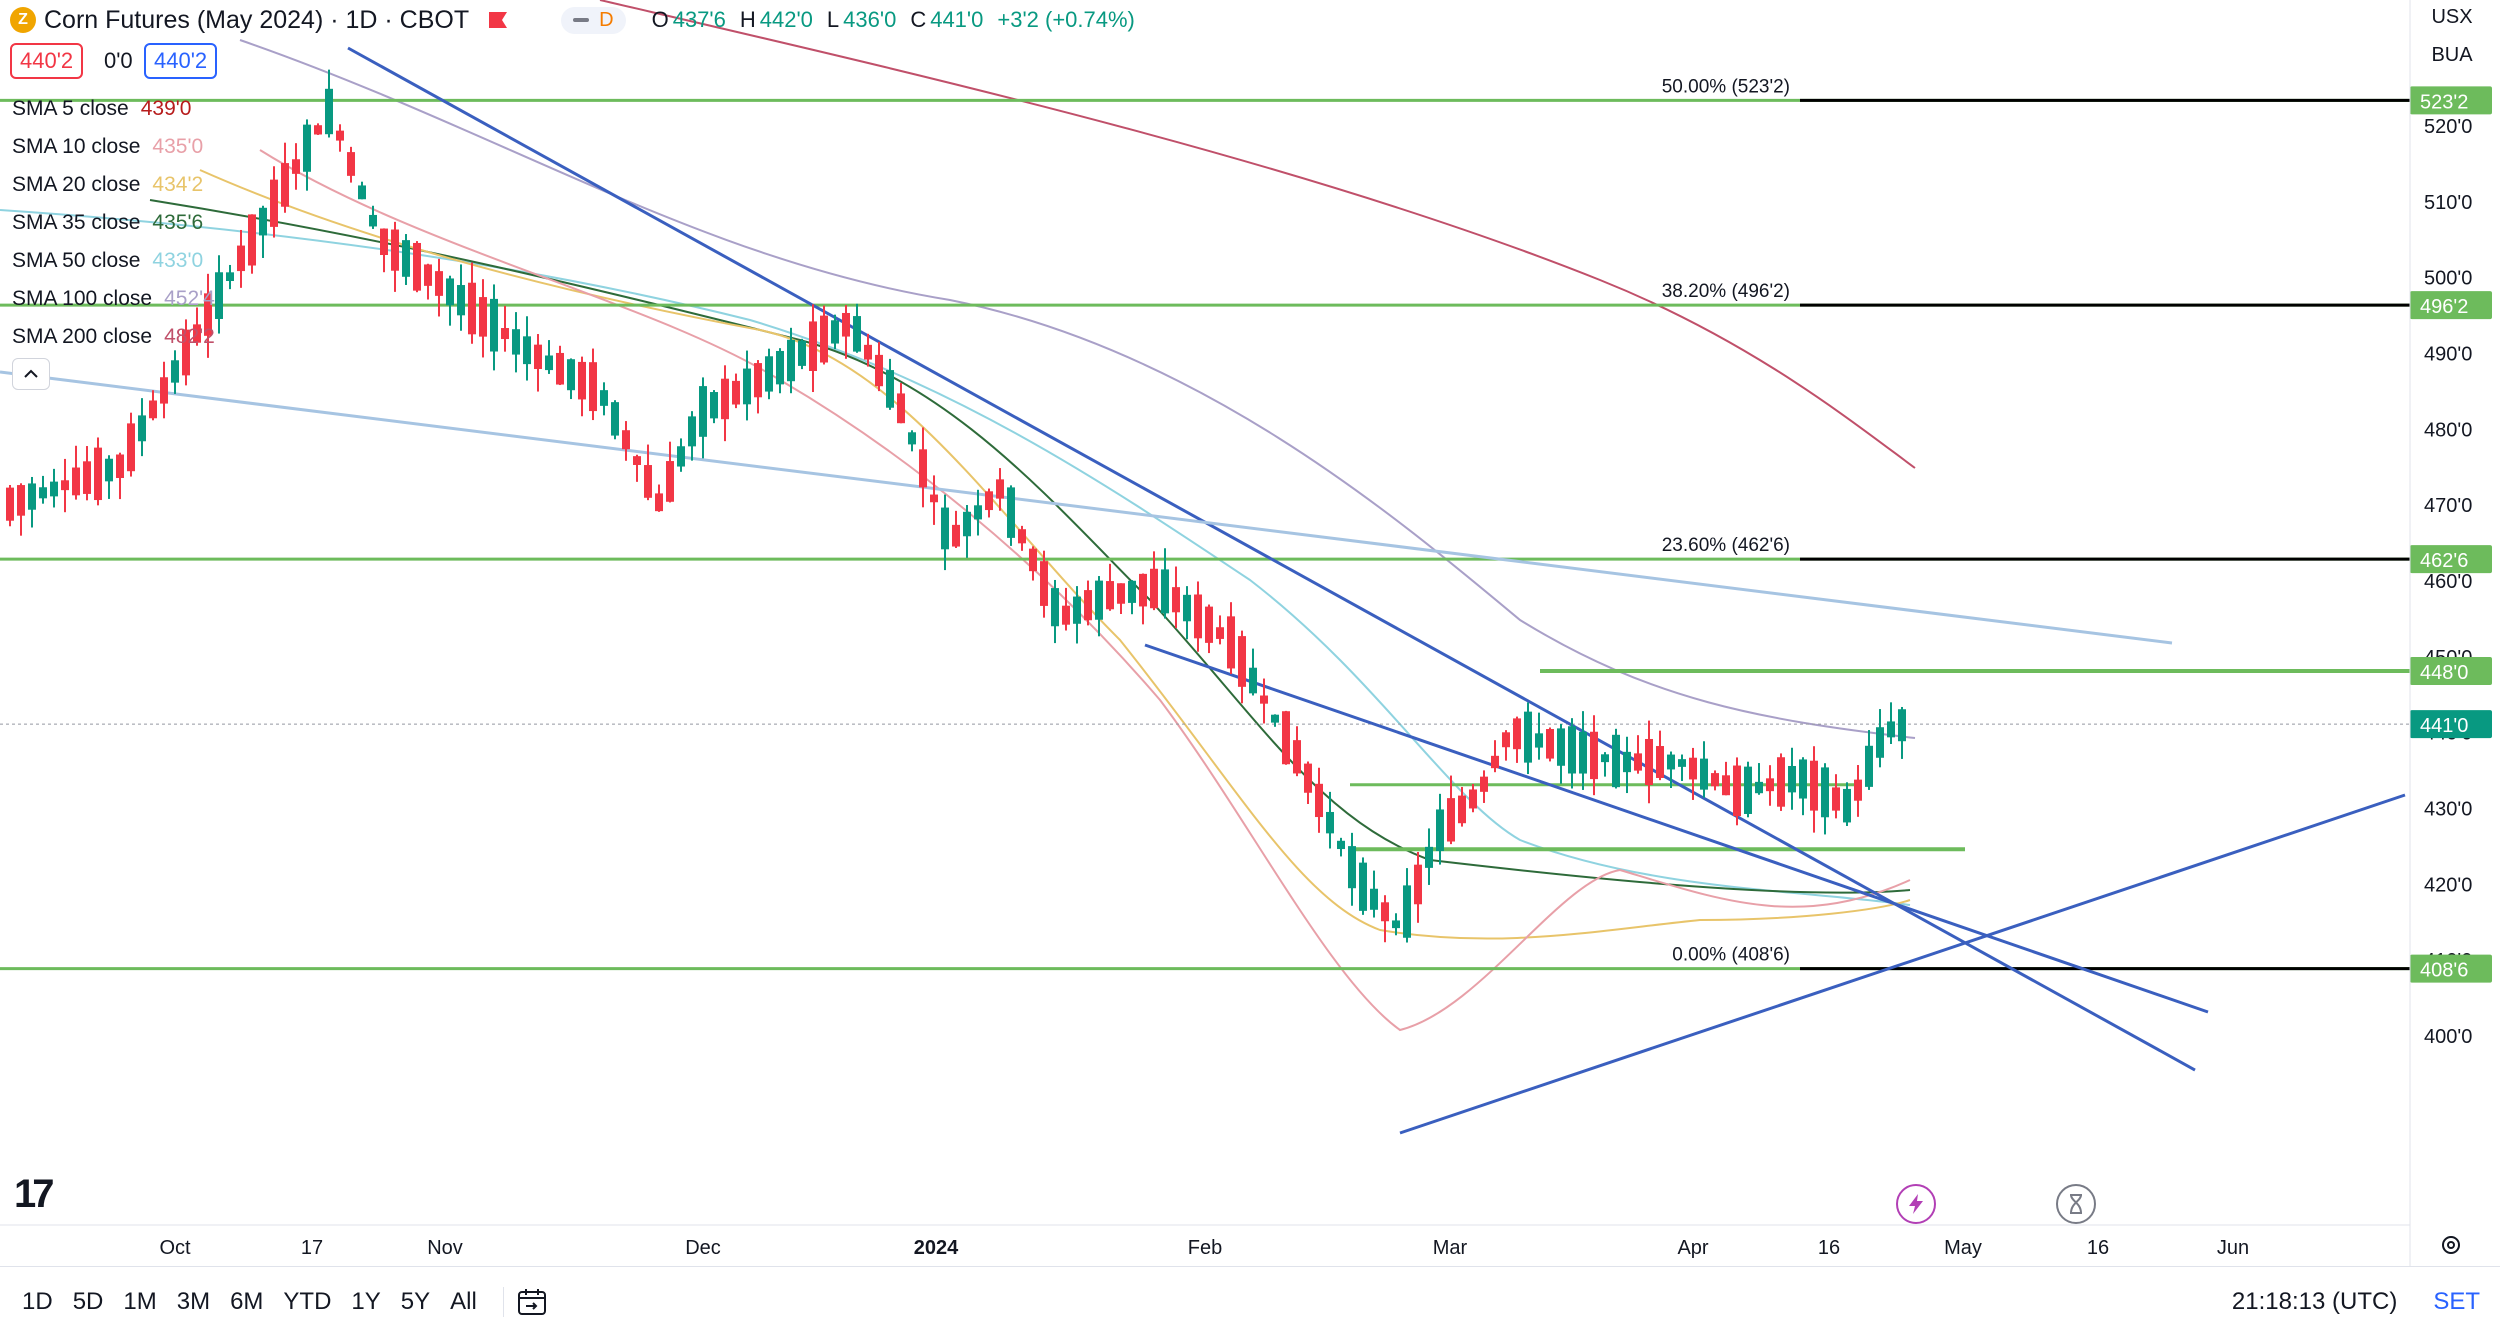  What do you see at coordinates (257, 19) in the screenshot?
I see `symbol-title: Corn Futures (May 2024) · 1D · CBOT` at bounding box center [257, 19].